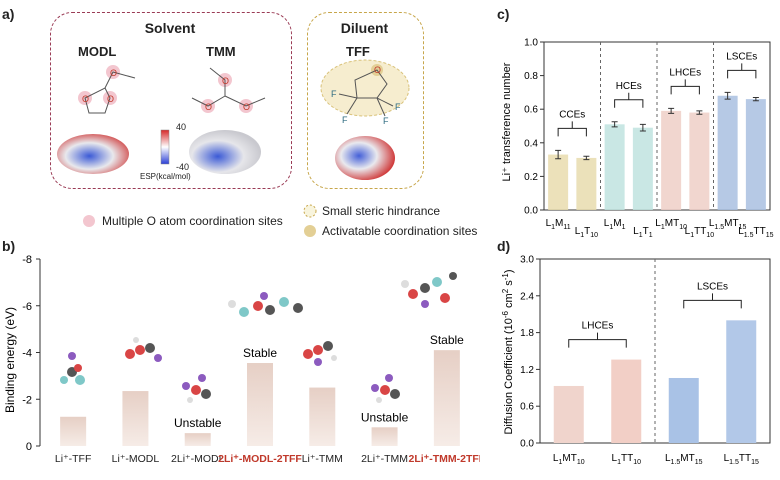  Describe the element at coordinates (384, 459) in the screenshot. I see `x-tick-label: 2Li⁺-TMM` at that location.